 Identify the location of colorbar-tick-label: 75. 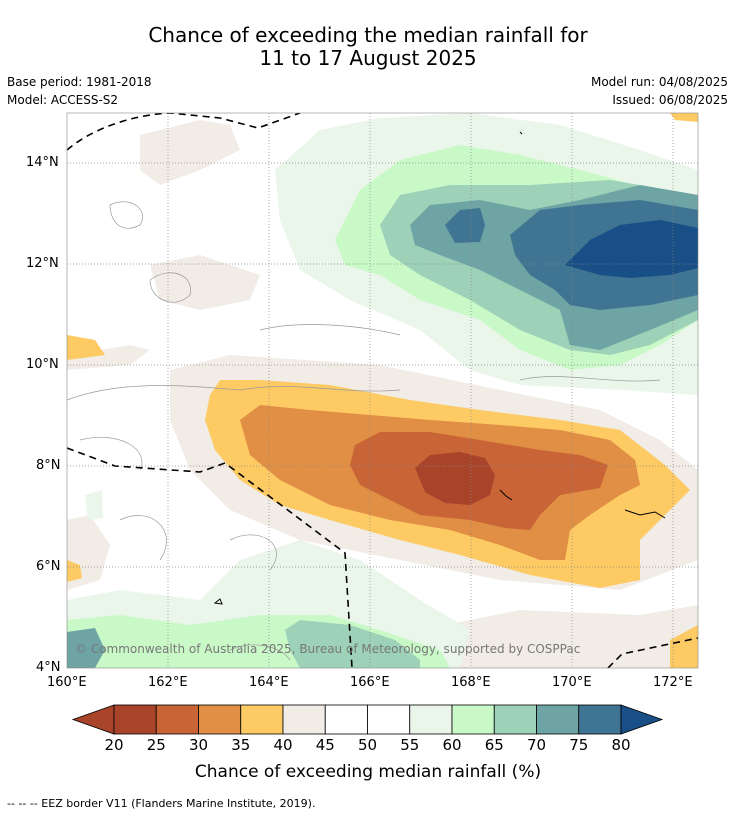
(579, 745).